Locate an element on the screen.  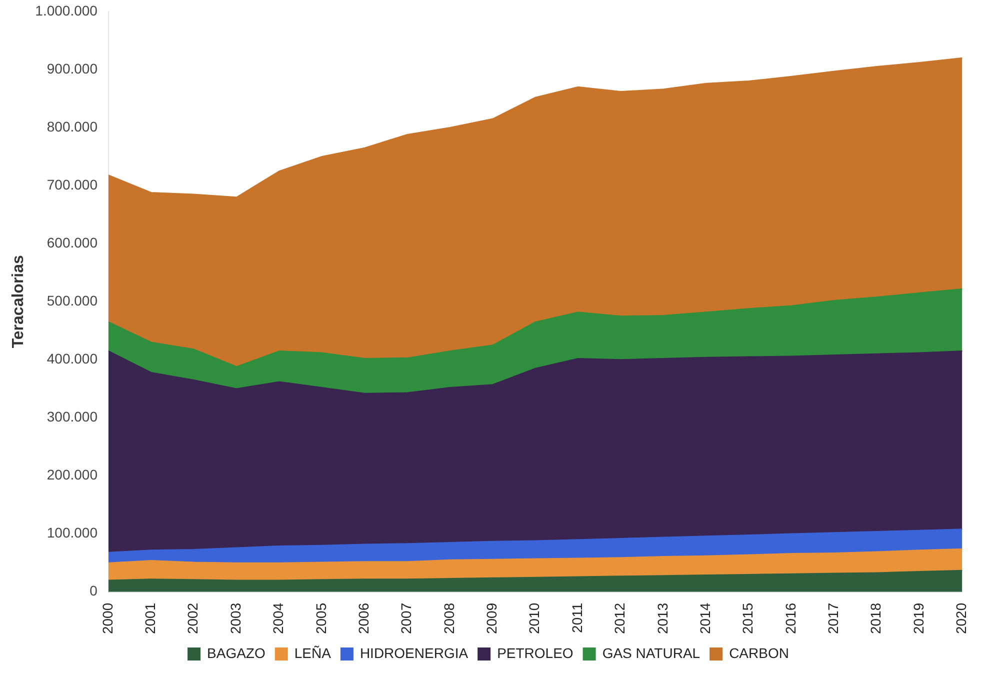
x-tick-label: 2006 is located at coordinates (363, 618).